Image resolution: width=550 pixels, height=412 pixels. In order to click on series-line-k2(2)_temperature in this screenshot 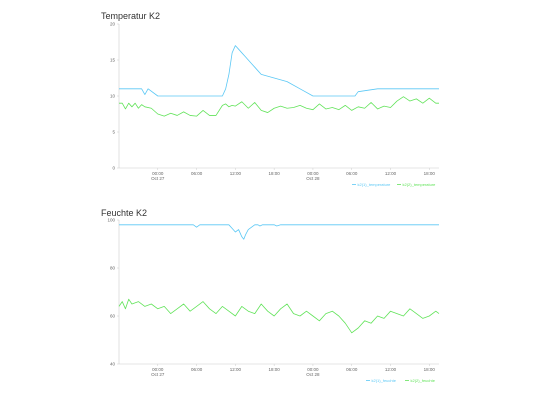, I will do `click(279, 106)`.